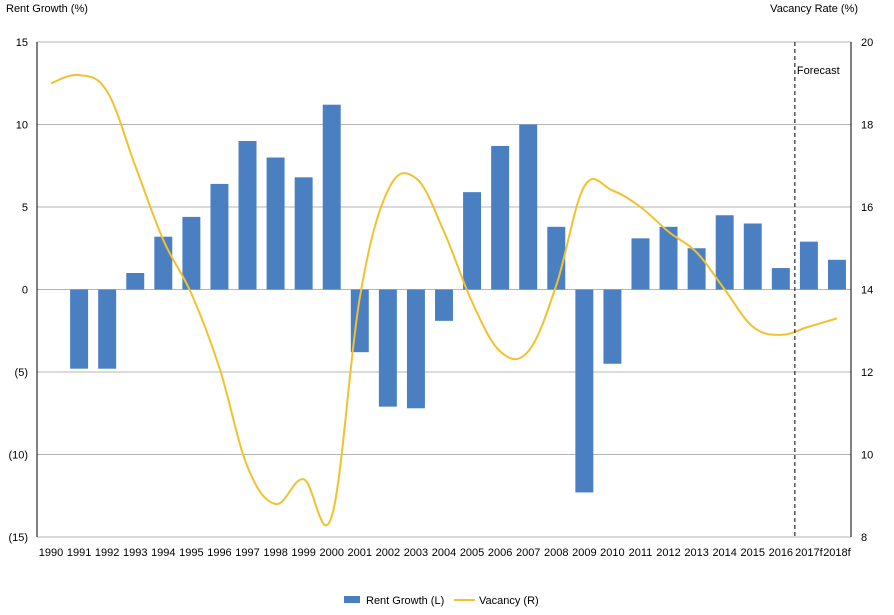 Image resolution: width=894 pixels, height=615 pixels. I want to click on x-tick-label: 2001, so click(360, 553).